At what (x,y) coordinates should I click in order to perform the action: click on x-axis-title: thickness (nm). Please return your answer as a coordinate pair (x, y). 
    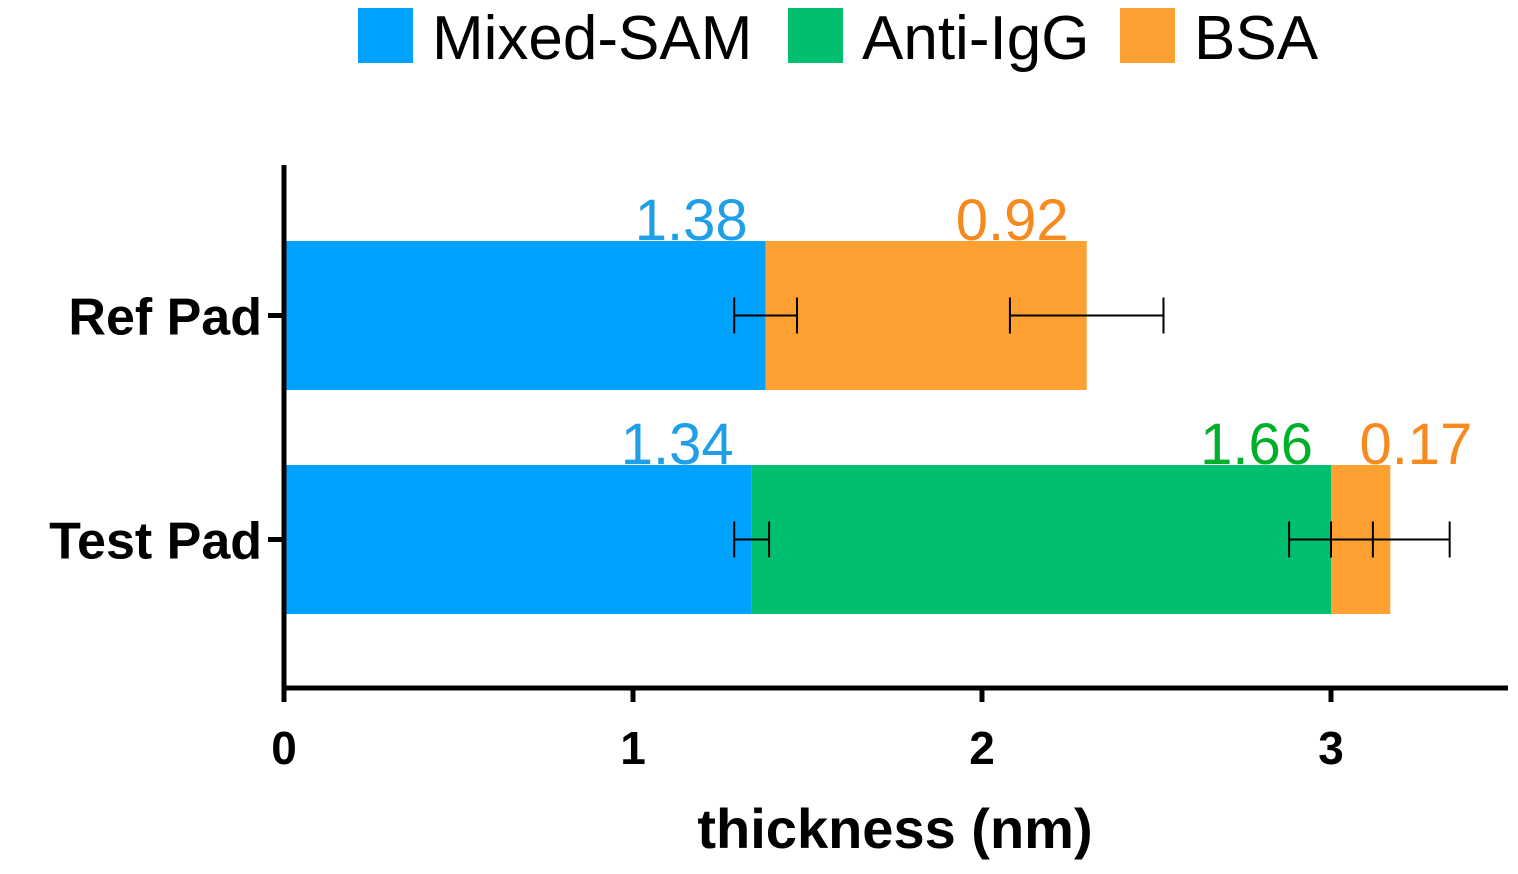
    Looking at the image, I should click on (894, 828).